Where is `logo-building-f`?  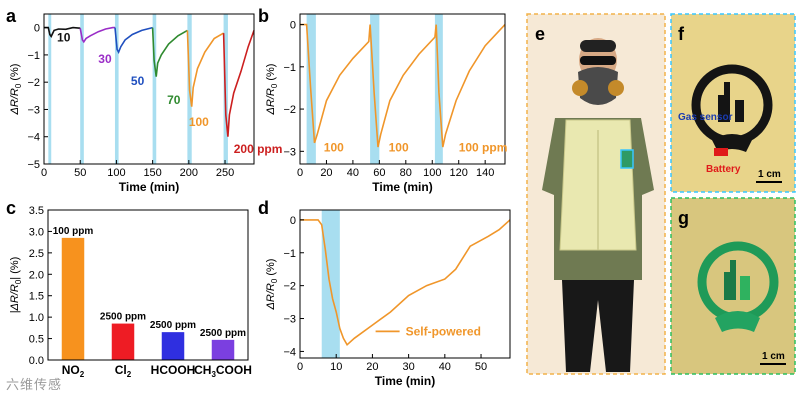 logo-building-f is located at coordinates (739, 111).